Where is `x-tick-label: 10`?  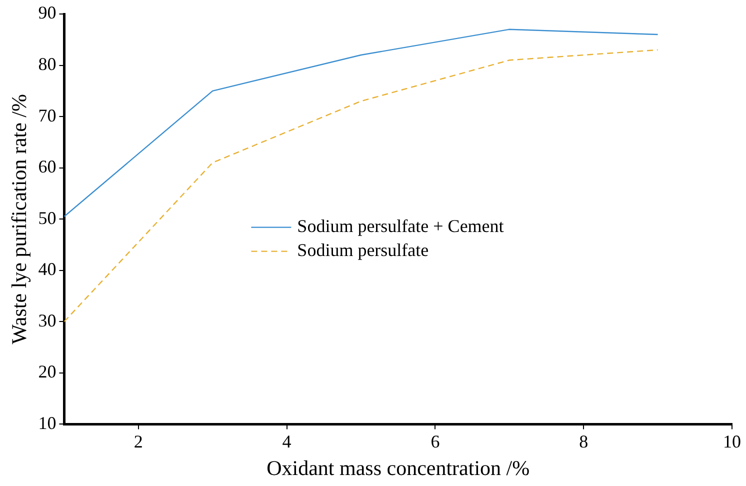 x-tick-label: 10 is located at coordinates (732, 442).